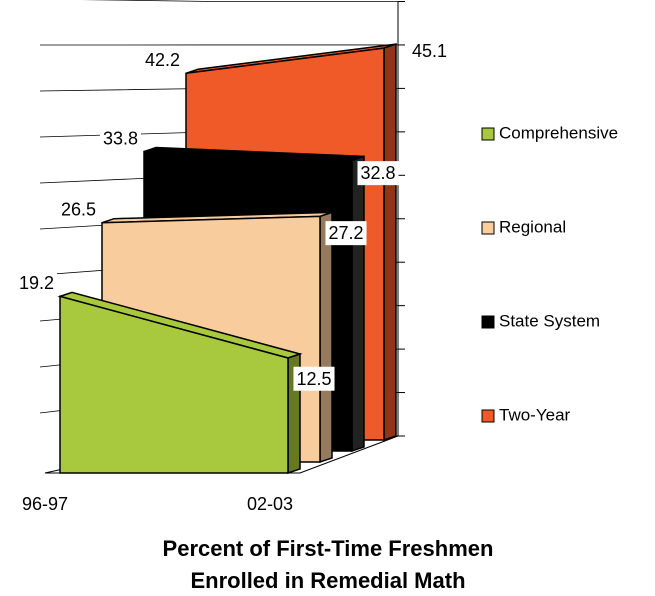 Image resolution: width=655 pixels, height=596 pixels. I want to click on data-label: 42.2, so click(162, 60).